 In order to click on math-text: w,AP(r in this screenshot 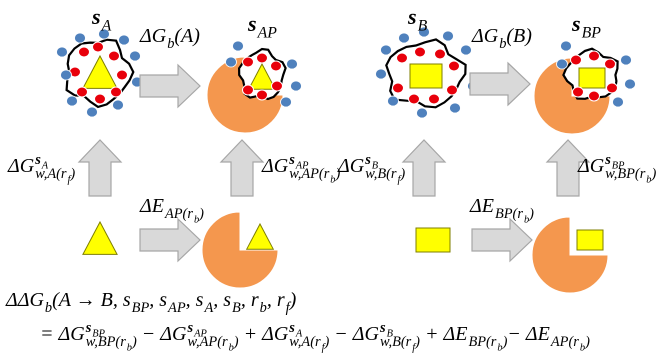, I will do `click(309, 174)`.